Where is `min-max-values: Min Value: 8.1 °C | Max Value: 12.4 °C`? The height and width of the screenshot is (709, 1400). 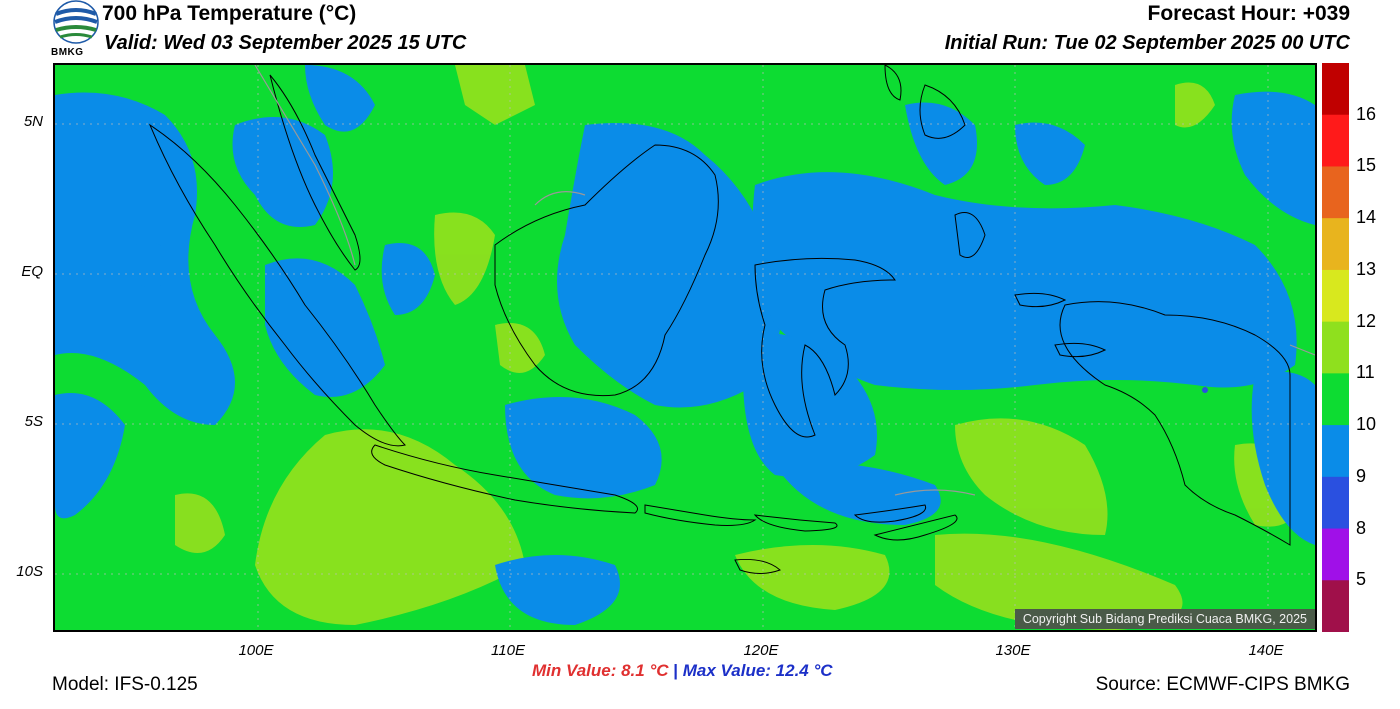
min-max-values: Min Value: 8.1 °C | Max Value: 12.4 °C is located at coordinates (682, 671).